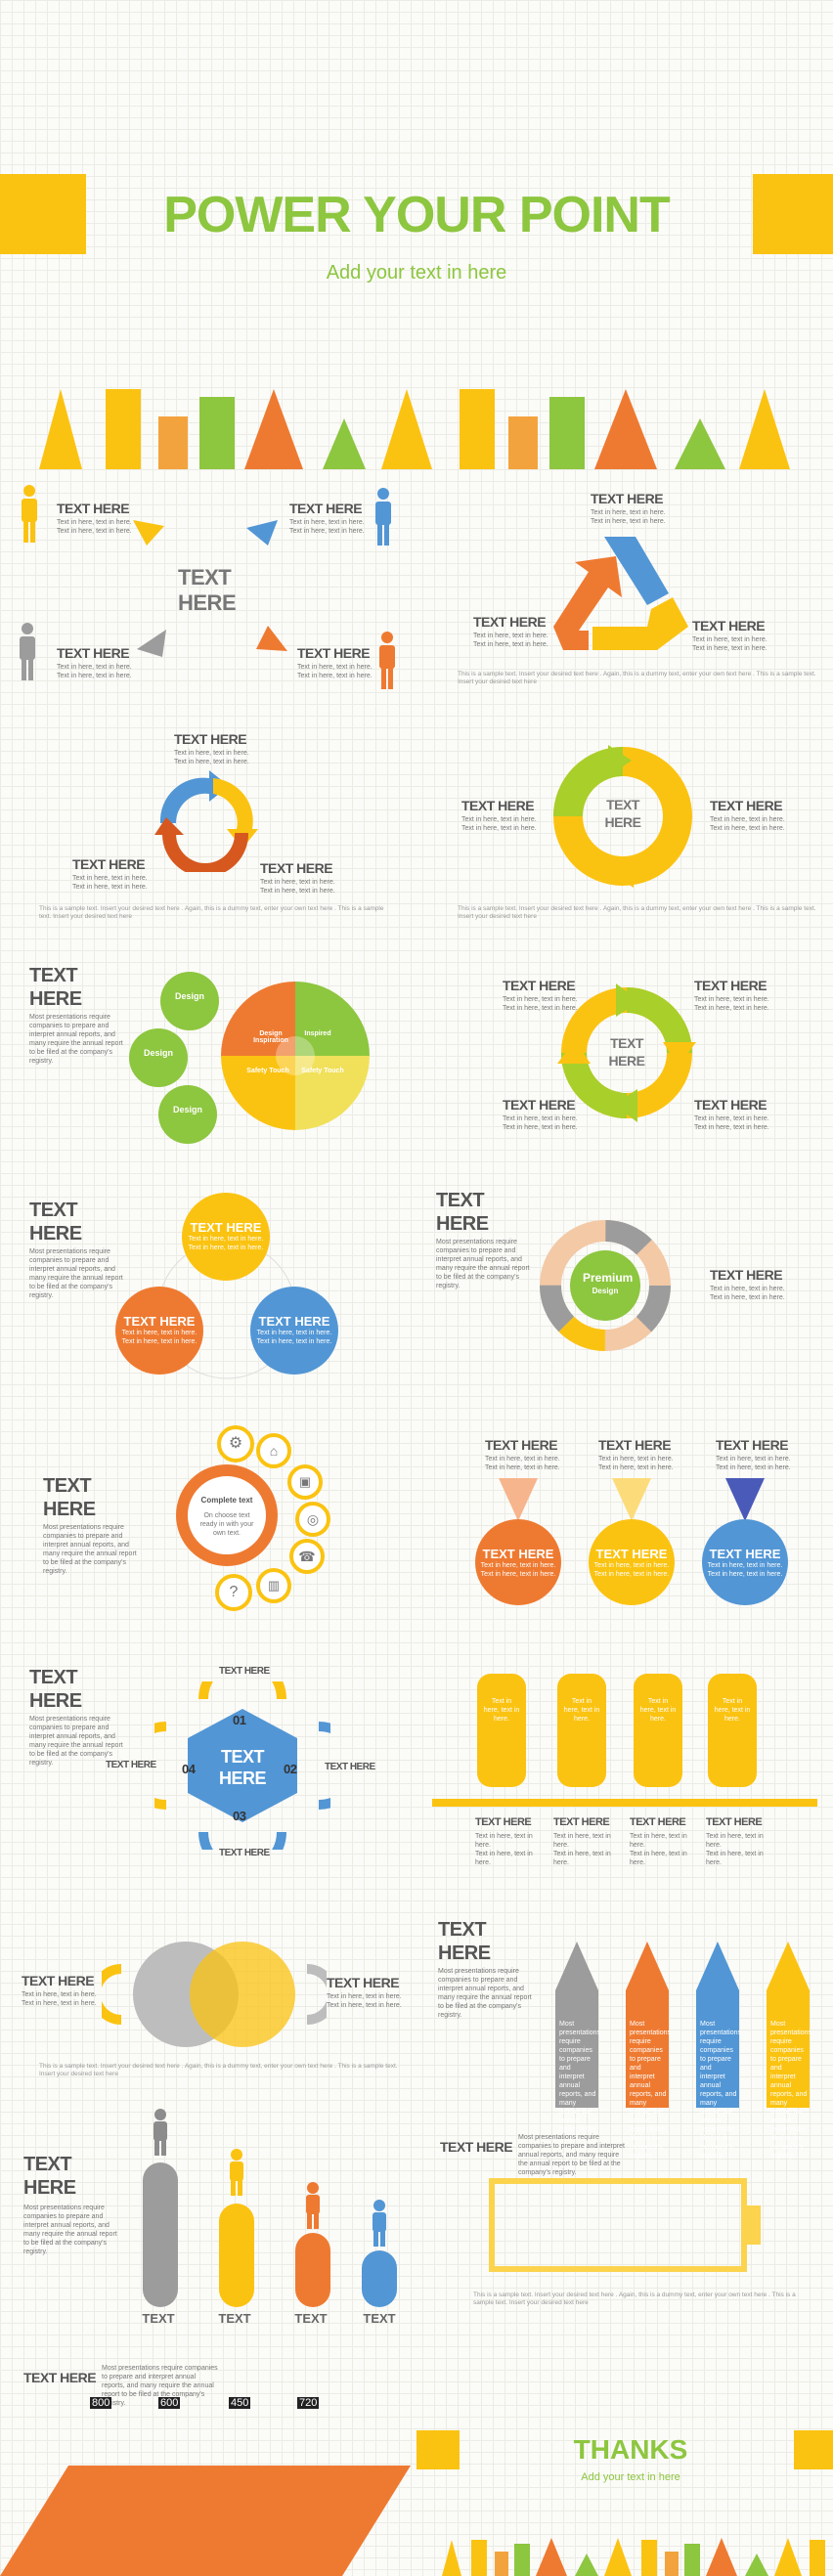  Describe the element at coordinates (732, 1710) in the screenshot. I see `pillar-4-text: Text in here, text in here.` at that location.